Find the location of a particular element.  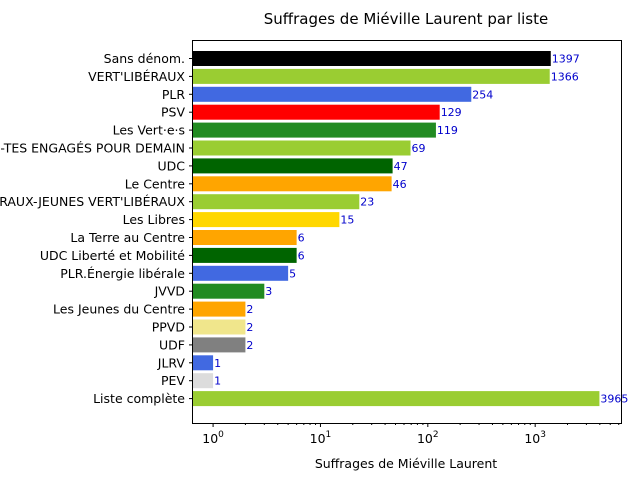

value-label: 15 is located at coordinates (347, 220).